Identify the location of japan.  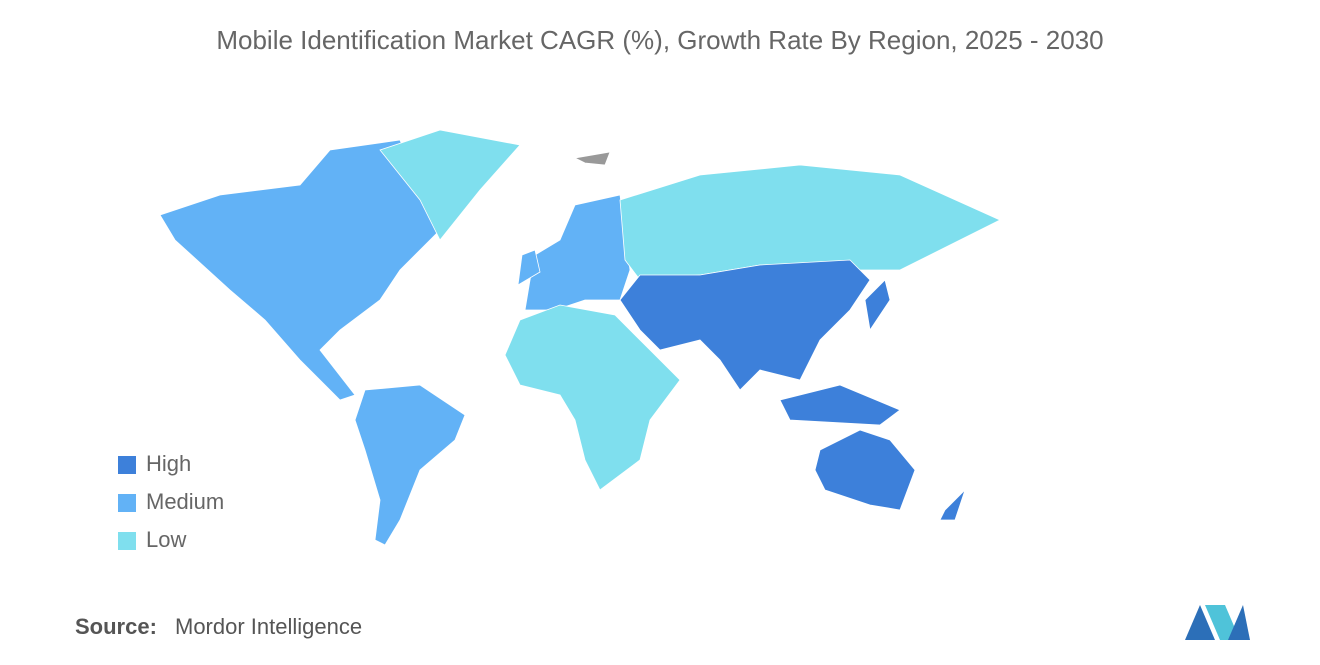
(877, 305).